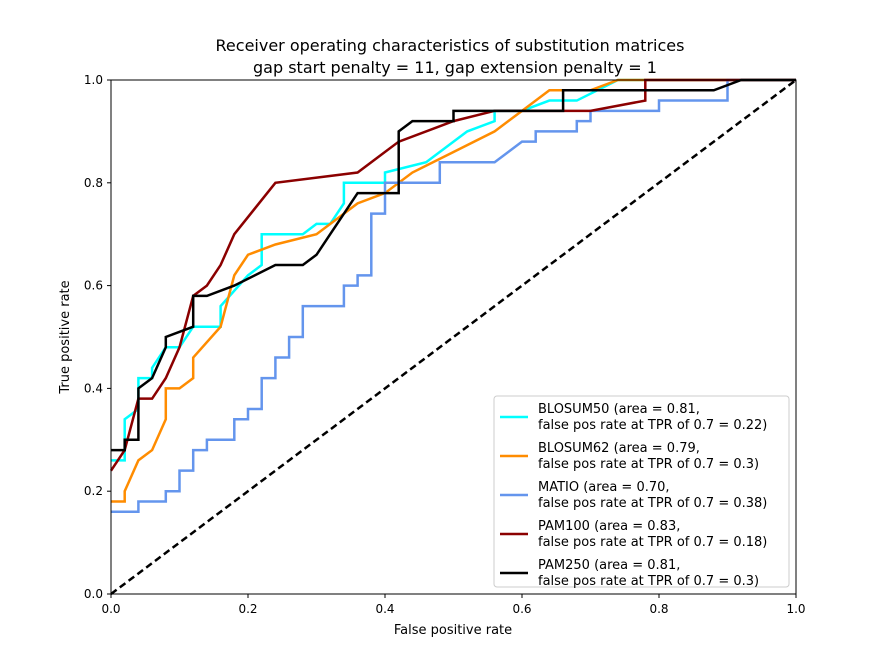 This screenshot has height=667, width=884. I want to click on y-tick-label: 0.0, so click(93, 594).